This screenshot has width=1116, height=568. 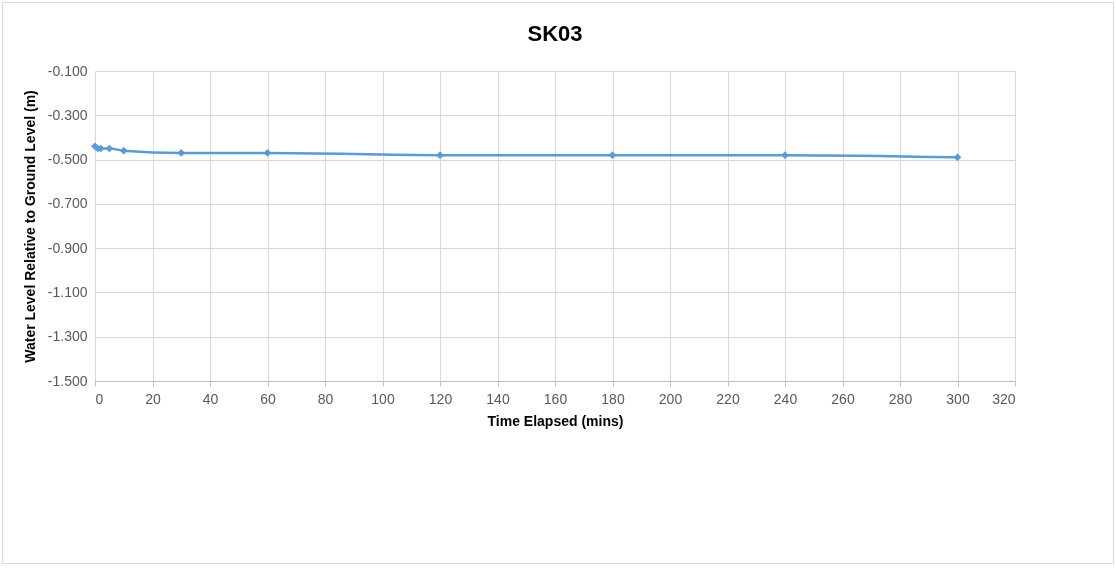 What do you see at coordinates (67, 203) in the screenshot?
I see `y-tick-label: -0.700` at bounding box center [67, 203].